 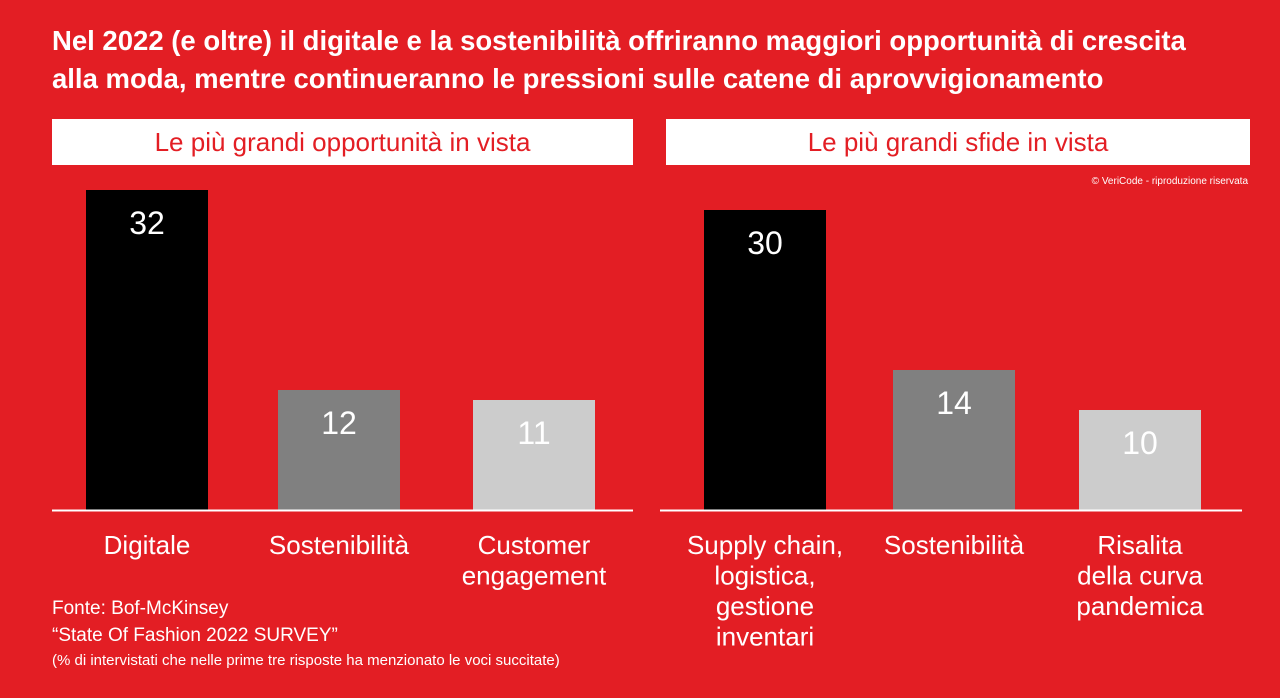 What do you see at coordinates (534, 545) in the screenshot?
I see `category-label-0-2-0: Customer` at bounding box center [534, 545].